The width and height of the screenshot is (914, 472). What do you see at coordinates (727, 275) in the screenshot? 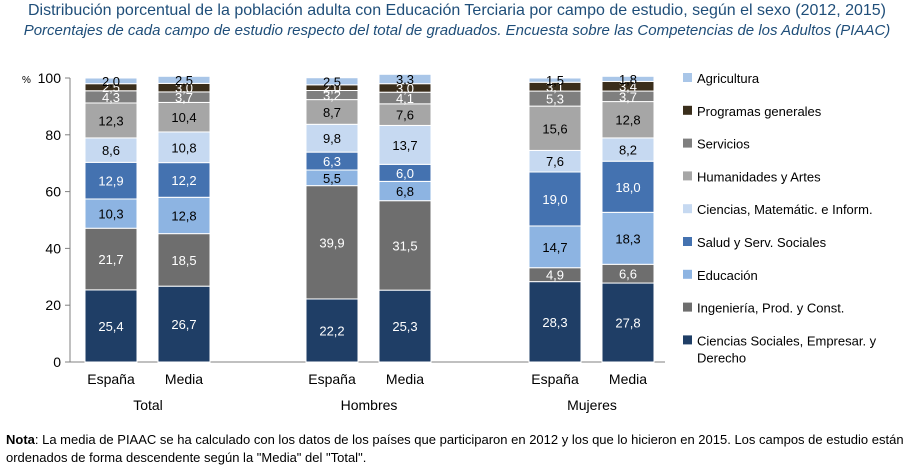
I see `legend-label: Educación` at bounding box center [727, 275].